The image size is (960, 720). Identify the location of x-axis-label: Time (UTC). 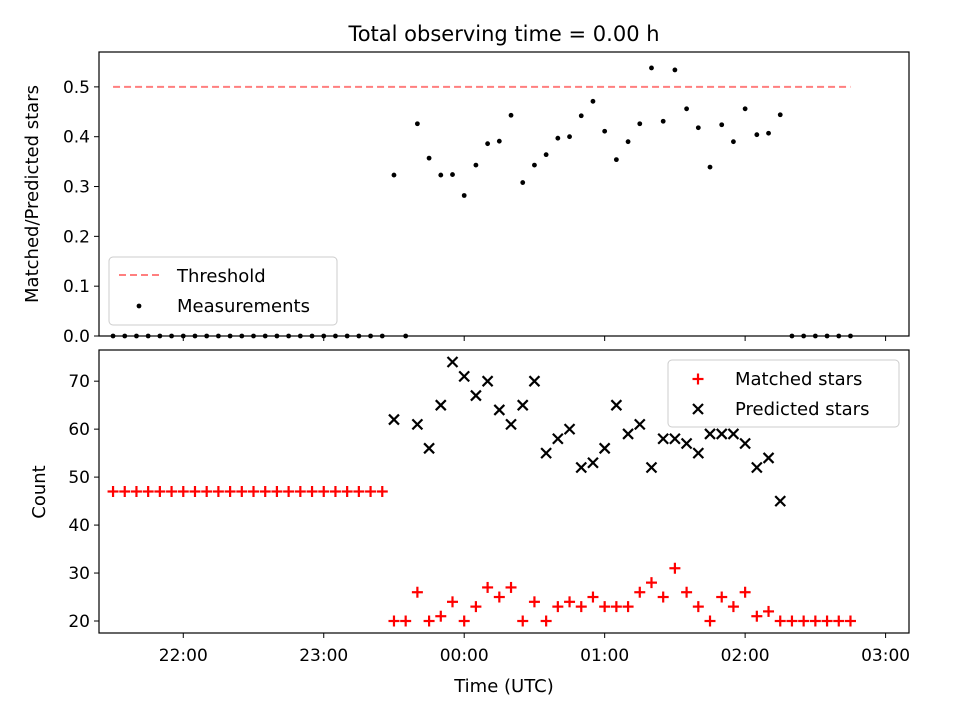
(503, 686).